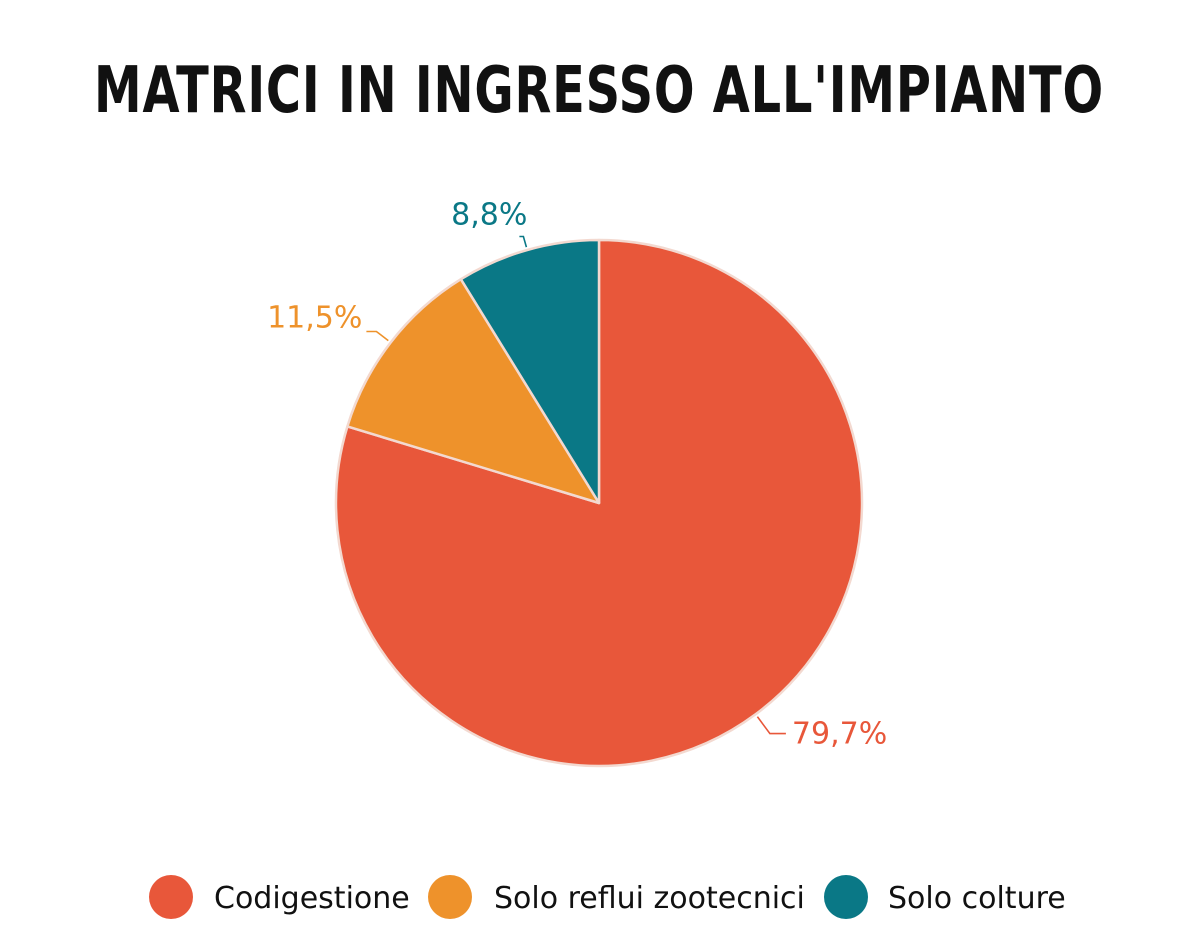  What do you see at coordinates (599, 91) in the screenshot?
I see `chart-title: Matrici in ingresso all'impianto` at bounding box center [599, 91].